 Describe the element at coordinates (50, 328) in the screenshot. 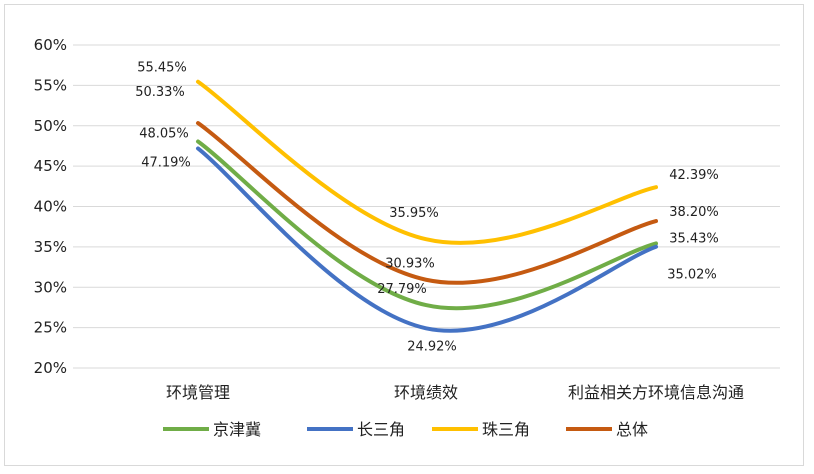

I see `y-tick-label: 25%` at that location.